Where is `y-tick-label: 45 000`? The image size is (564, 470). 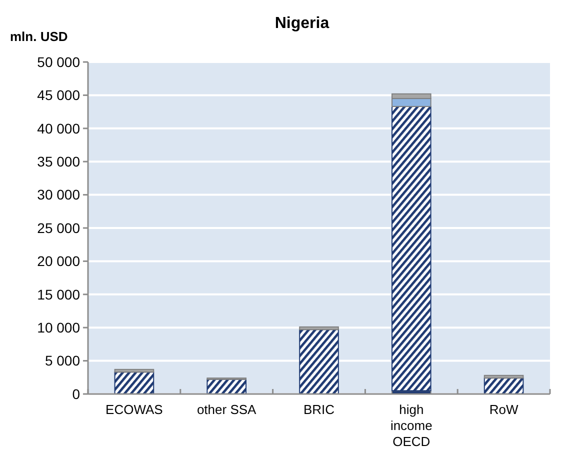
y-tick-label: 45 000 is located at coordinates (58, 95).